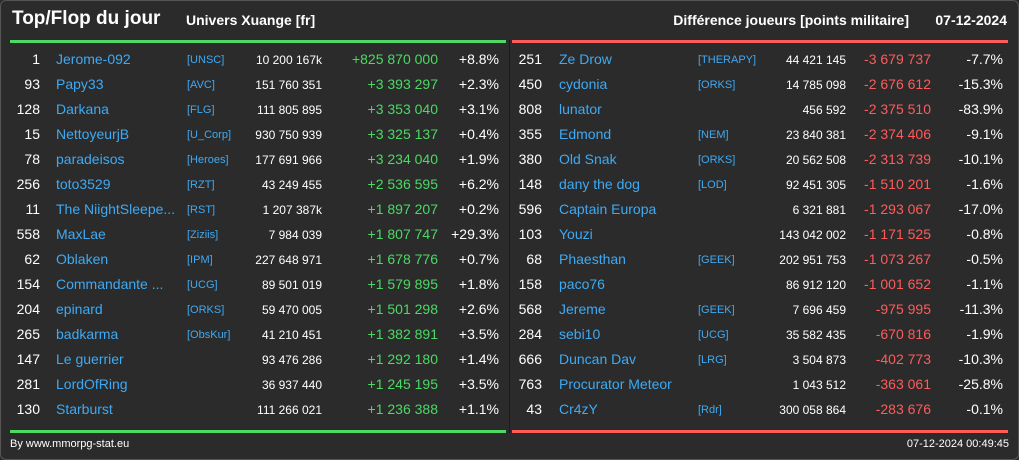 Image resolution: width=1019 pixels, height=460 pixels. I want to click on flop-row: 568 Jereme [GEEK] 7 696 459 -975 995 -11.3%, so click(760, 309).